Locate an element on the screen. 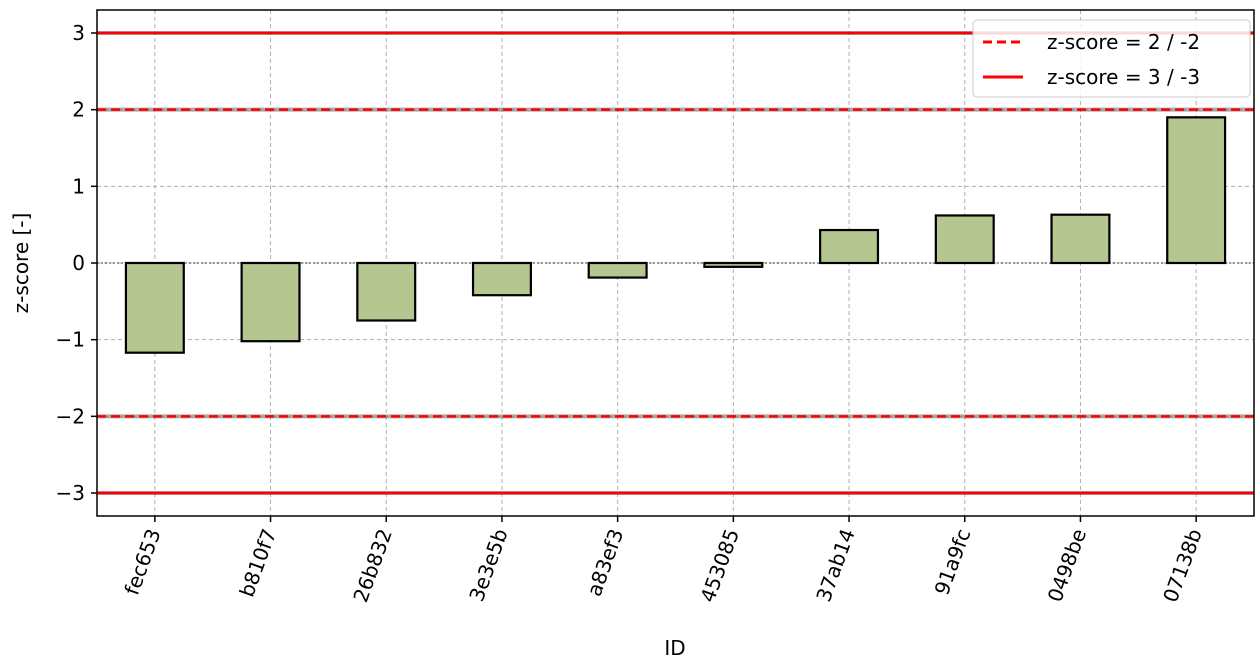  y-tick-label: 1 is located at coordinates (78, 186).